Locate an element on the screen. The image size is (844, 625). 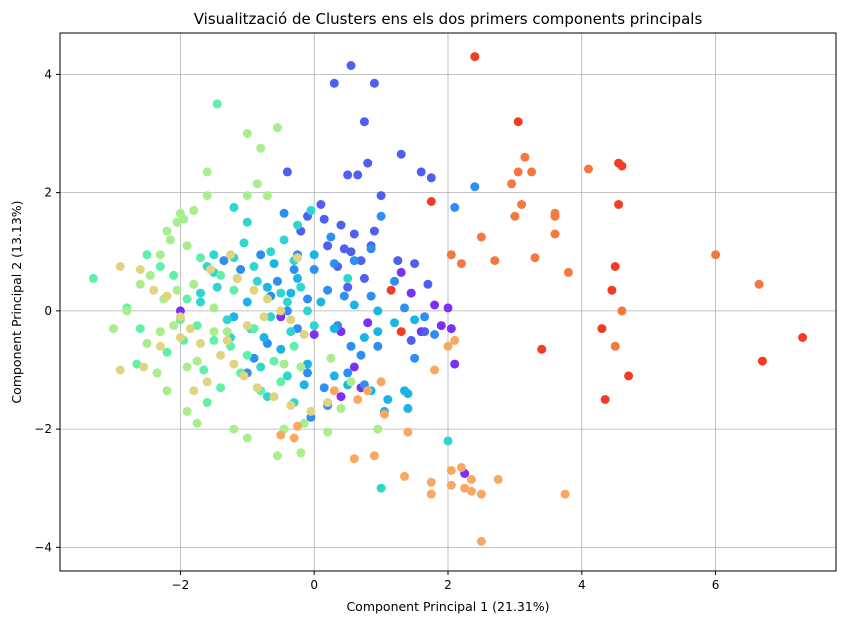
y-tick-label: 0 is located at coordinates (48, 311).